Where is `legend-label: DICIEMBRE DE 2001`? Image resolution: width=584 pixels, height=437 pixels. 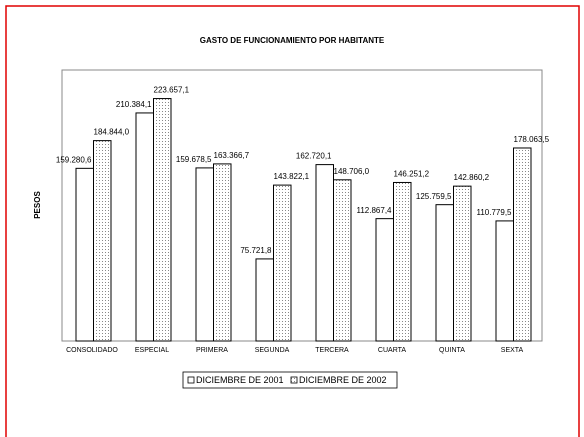
legend-label: DICIEMBRE DE 2001 is located at coordinates (240, 380).